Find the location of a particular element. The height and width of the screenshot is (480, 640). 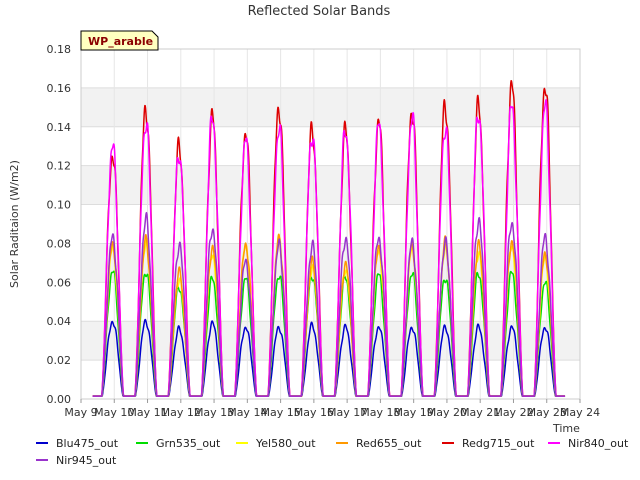

y-axis-label: Solar Raditaion (W/m2) is located at coordinates (14, 224).